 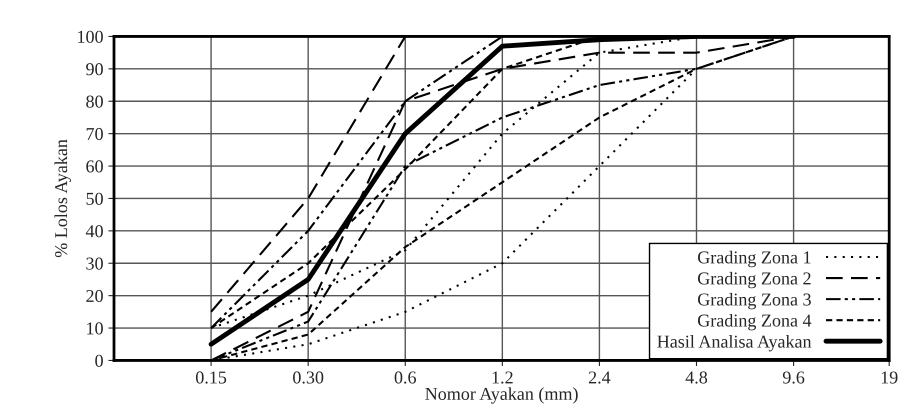 What do you see at coordinates (890, 377) in the screenshot?
I see `x-tick-label: 19` at bounding box center [890, 377].